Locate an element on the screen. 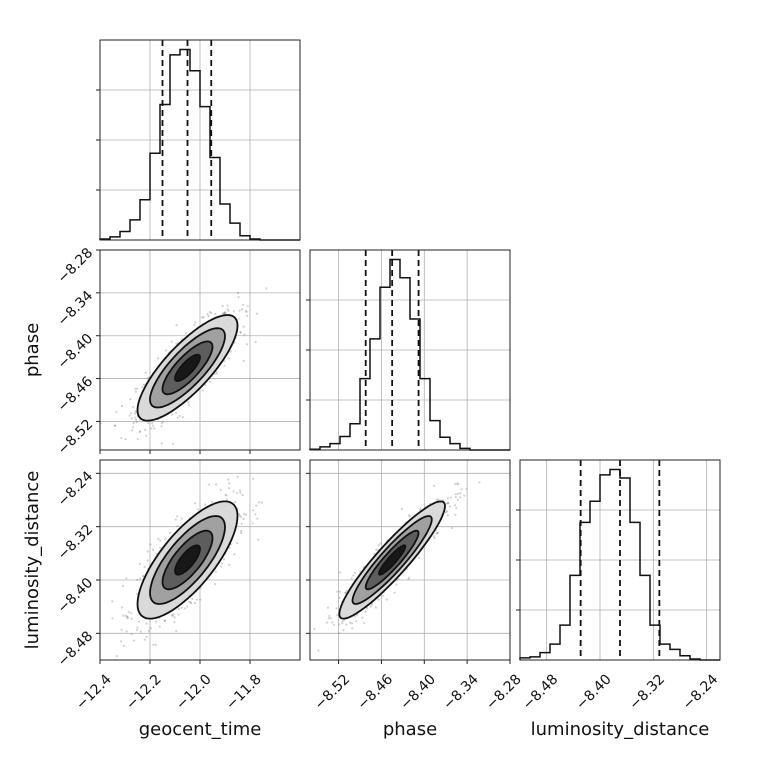 Image resolution: width=760 pixels, height=760 pixels. scatter-panel-geocent_time-vs-luminosity_distance is located at coordinates (198, 561).